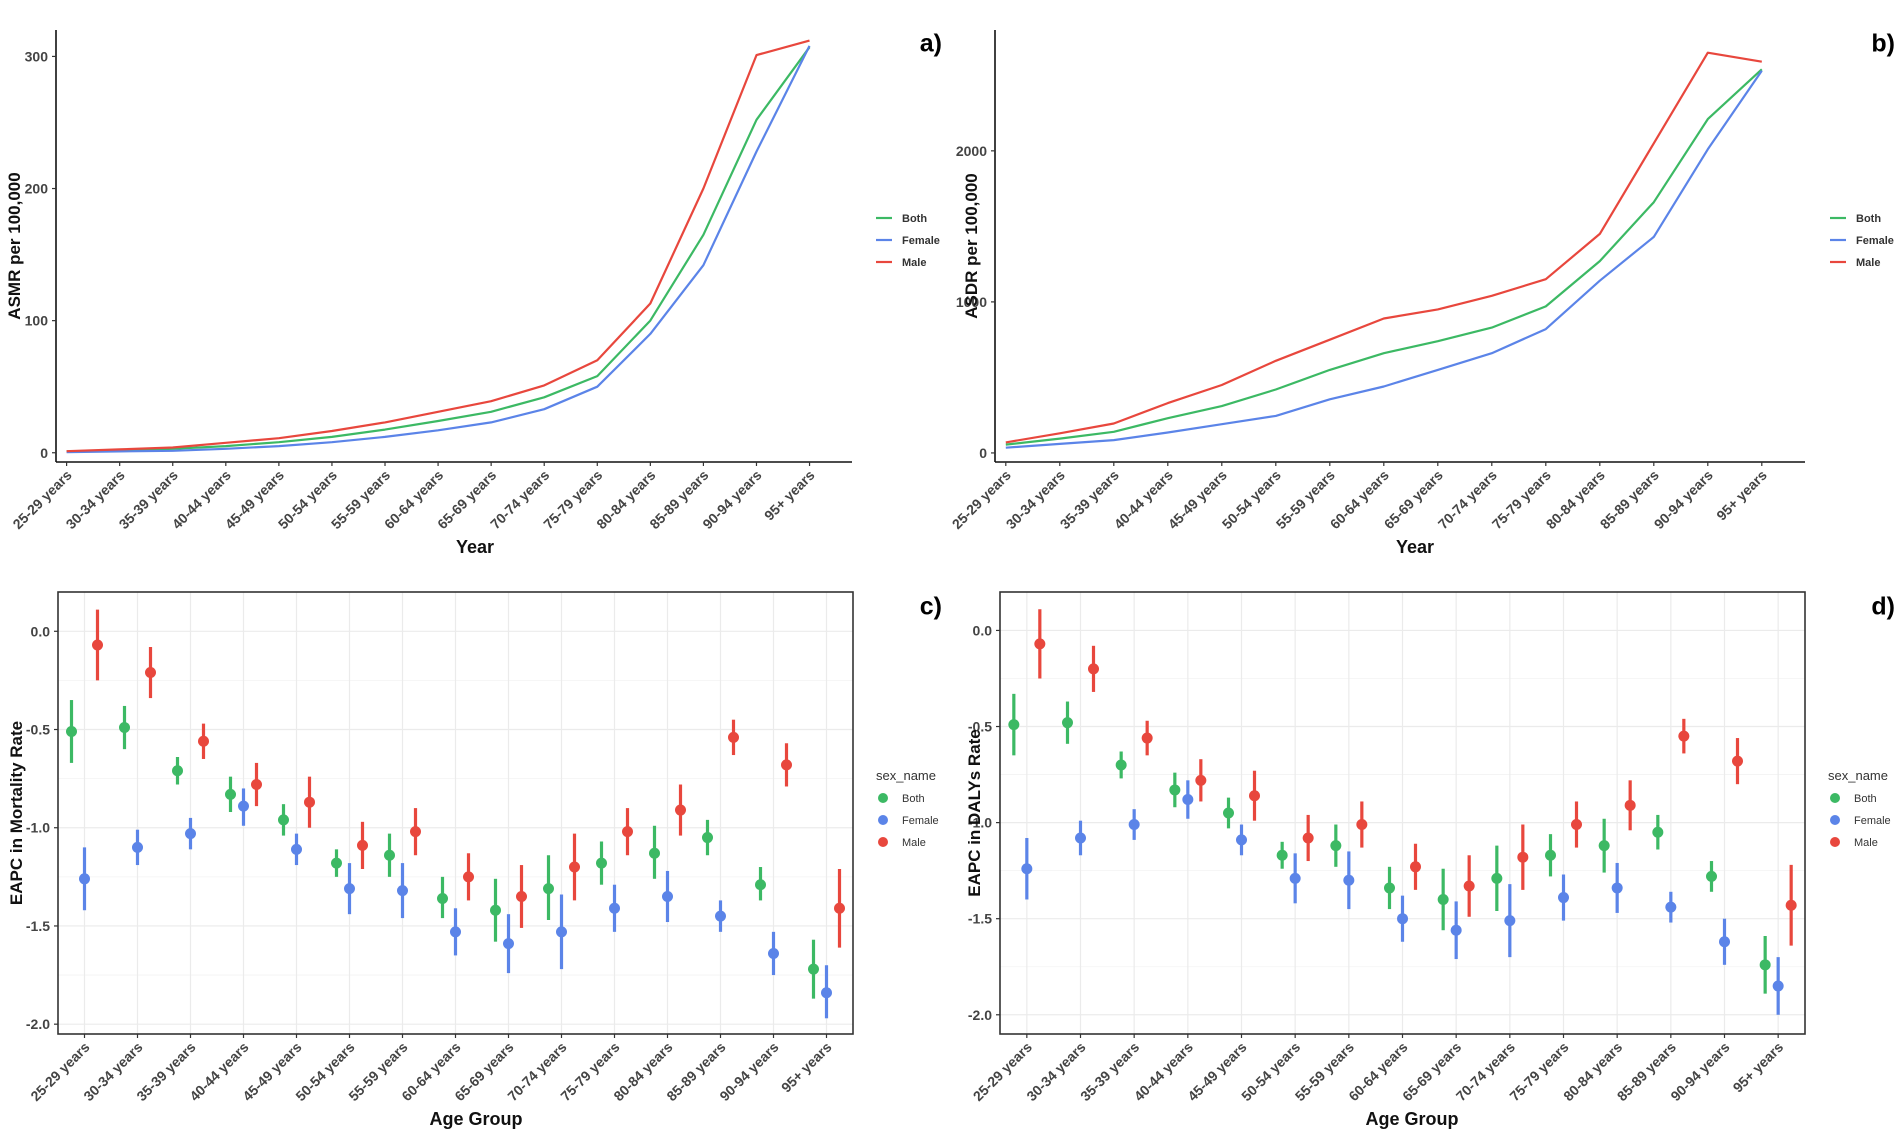  What do you see at coordinates (1883, 44) in the screenshot?
I see `panel-label: b)` at bounding box center [1883, 44].